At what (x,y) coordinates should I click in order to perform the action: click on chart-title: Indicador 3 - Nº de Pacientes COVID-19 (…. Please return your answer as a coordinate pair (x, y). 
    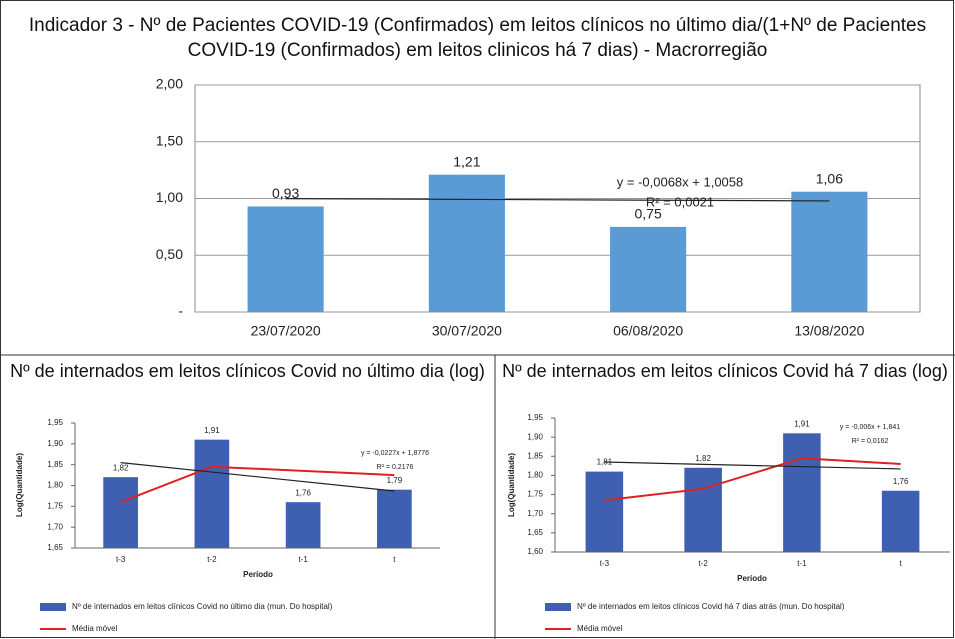
    Looking at the image, I should click on (477, 38).